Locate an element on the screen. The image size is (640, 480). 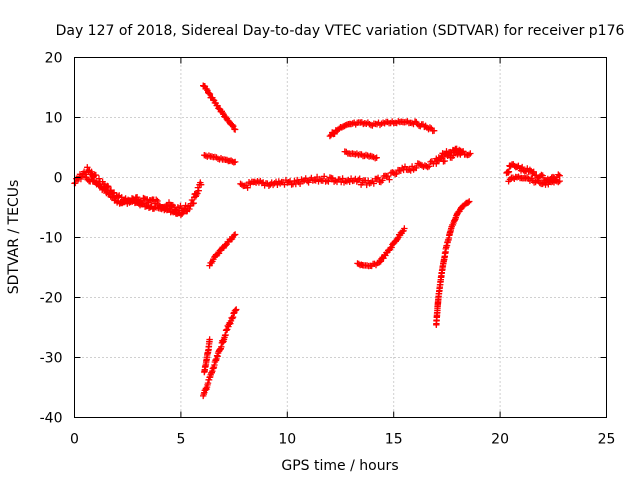
x-tick-label: 25 is located at coordinates (607, 440).